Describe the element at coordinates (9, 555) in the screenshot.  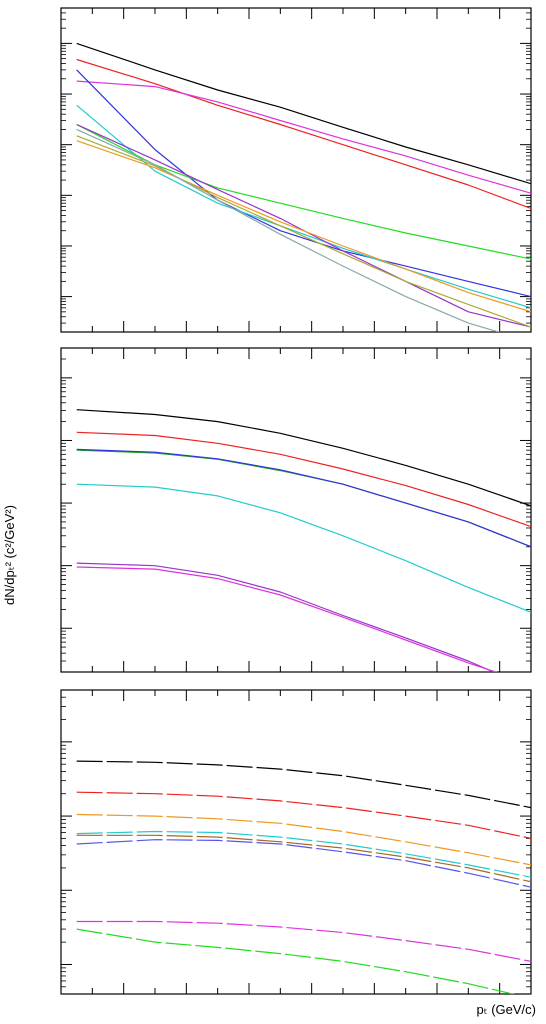
I see `y-axis-title: dN/dpₜ² (c²/GeV²)` at that location.